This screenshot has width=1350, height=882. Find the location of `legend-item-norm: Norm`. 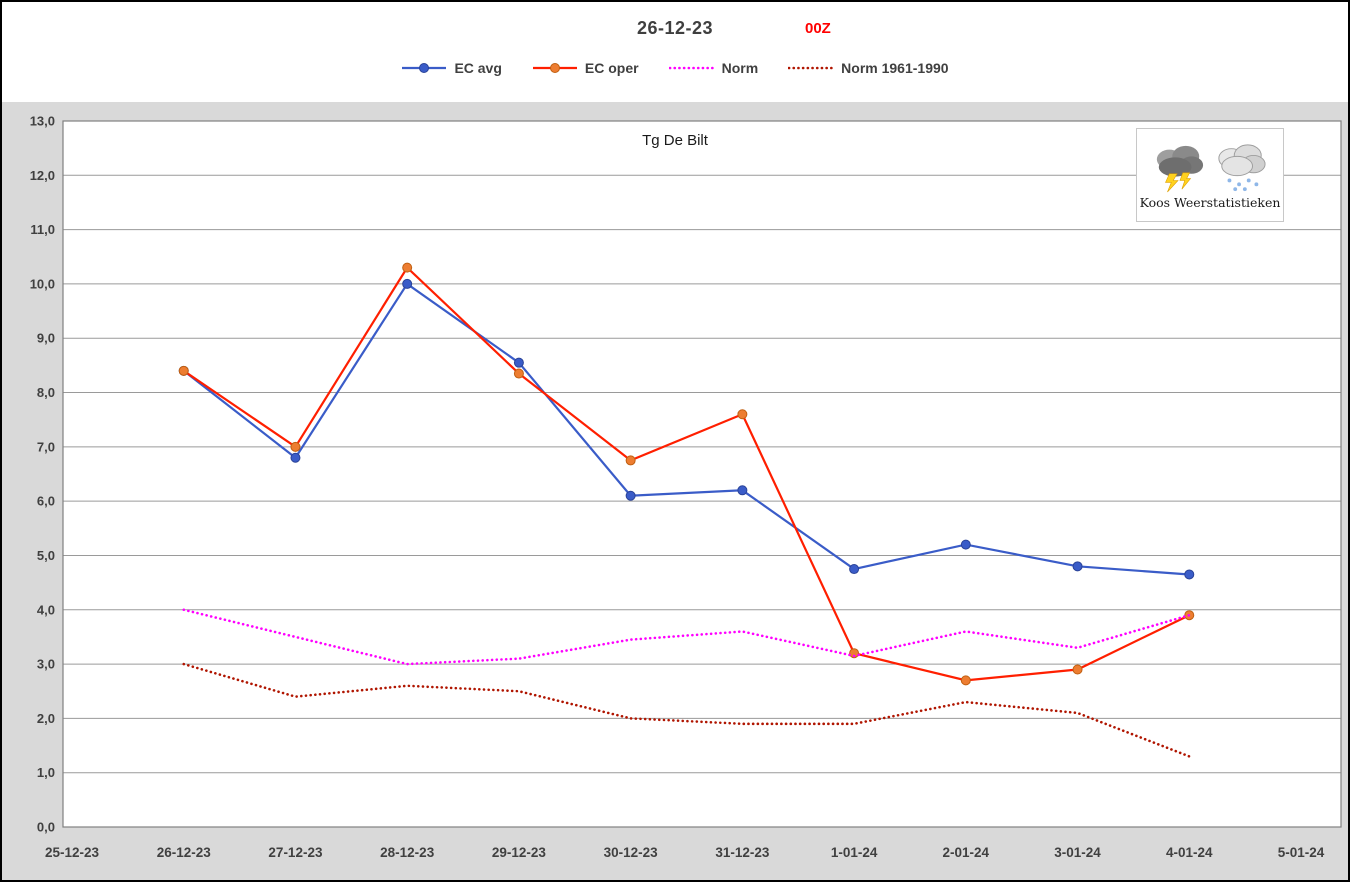

legend-item-norm: Norm is located at coordinates (713, 68).